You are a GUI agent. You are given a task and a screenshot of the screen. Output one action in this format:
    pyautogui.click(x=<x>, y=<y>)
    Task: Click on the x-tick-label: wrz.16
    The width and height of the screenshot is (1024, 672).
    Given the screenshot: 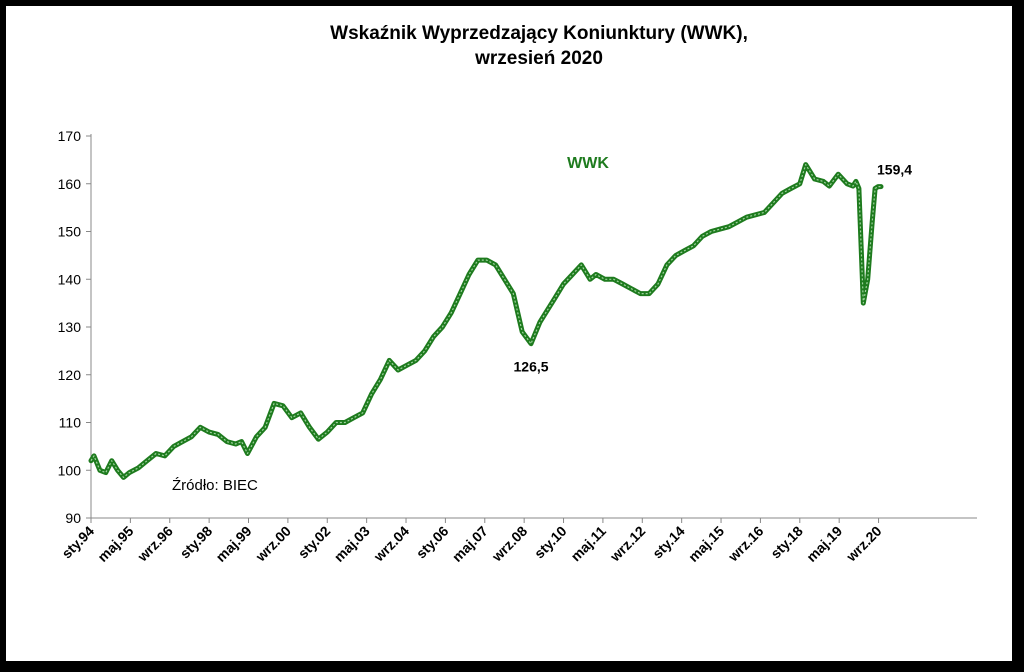 What is the action you would take?
    pyautogui.click(x=745, y=544)
    